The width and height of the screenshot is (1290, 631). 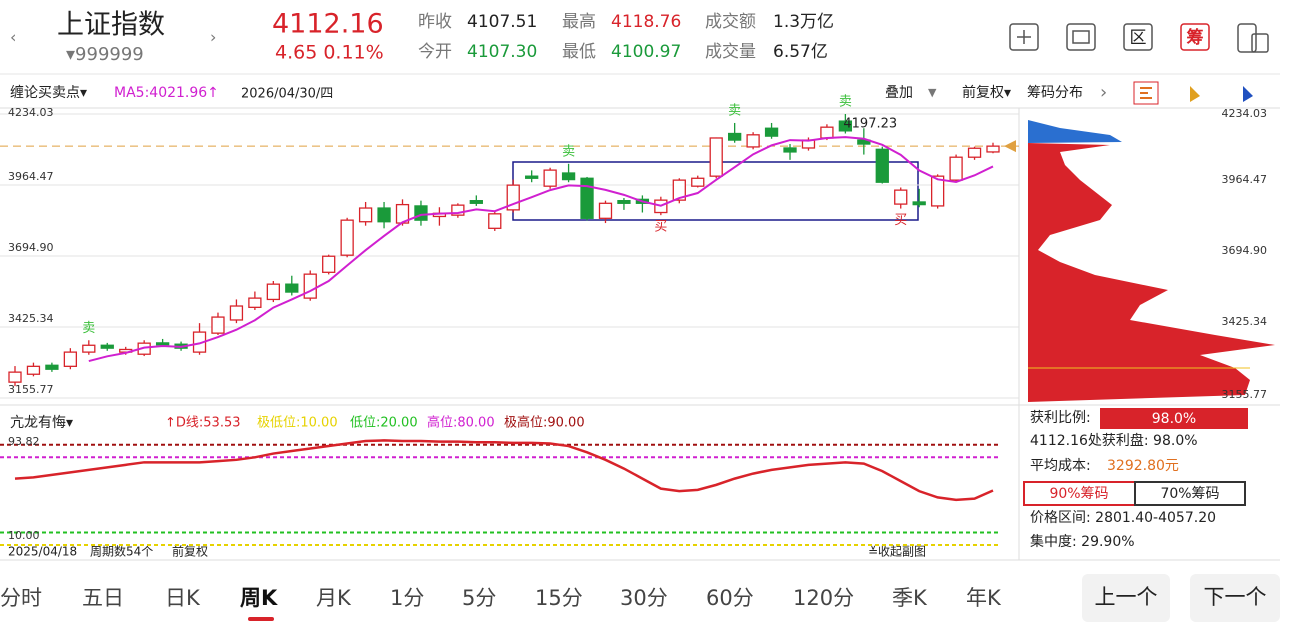 I want to click on chip-button: 筹, so click(x=1195, y=37).